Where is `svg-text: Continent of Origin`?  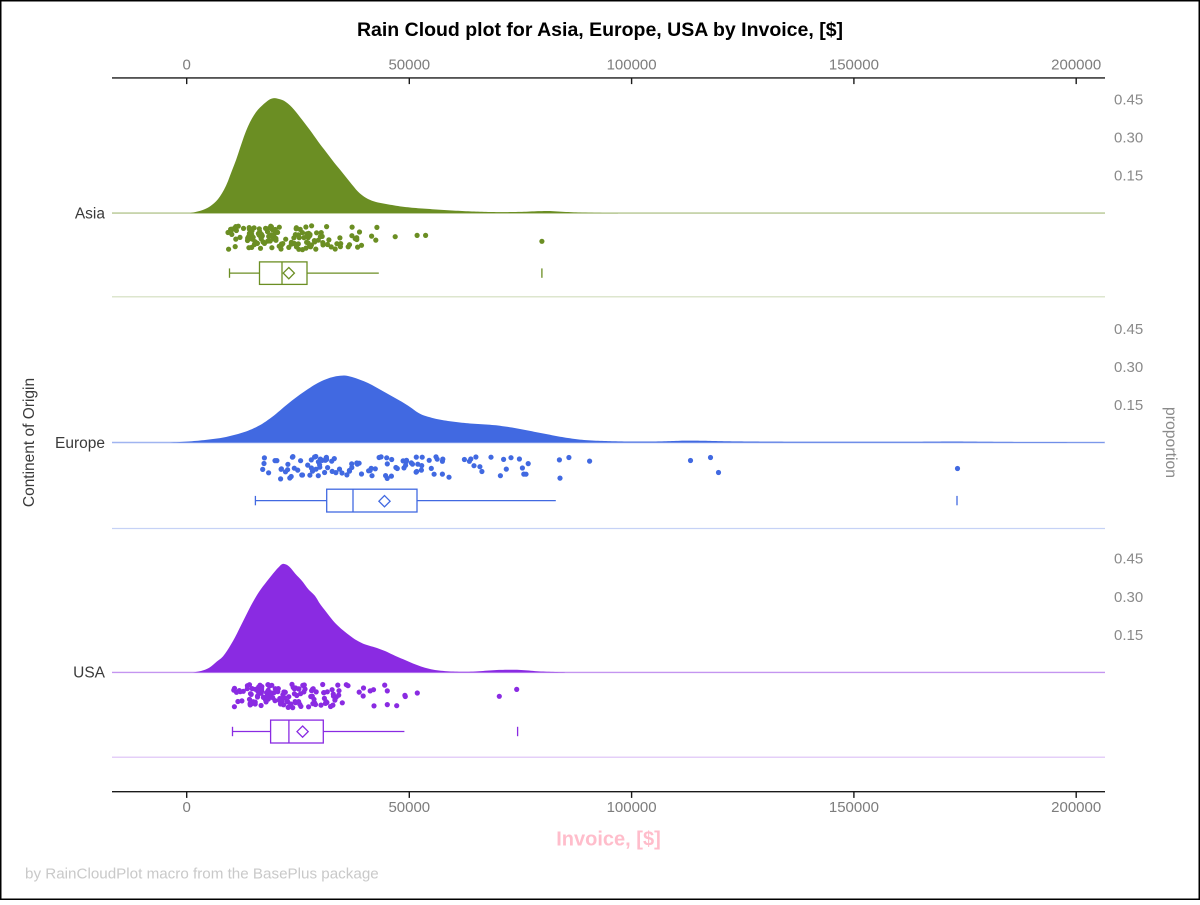
svg-text: Continent of Origin is located at coordinates (29, 442).